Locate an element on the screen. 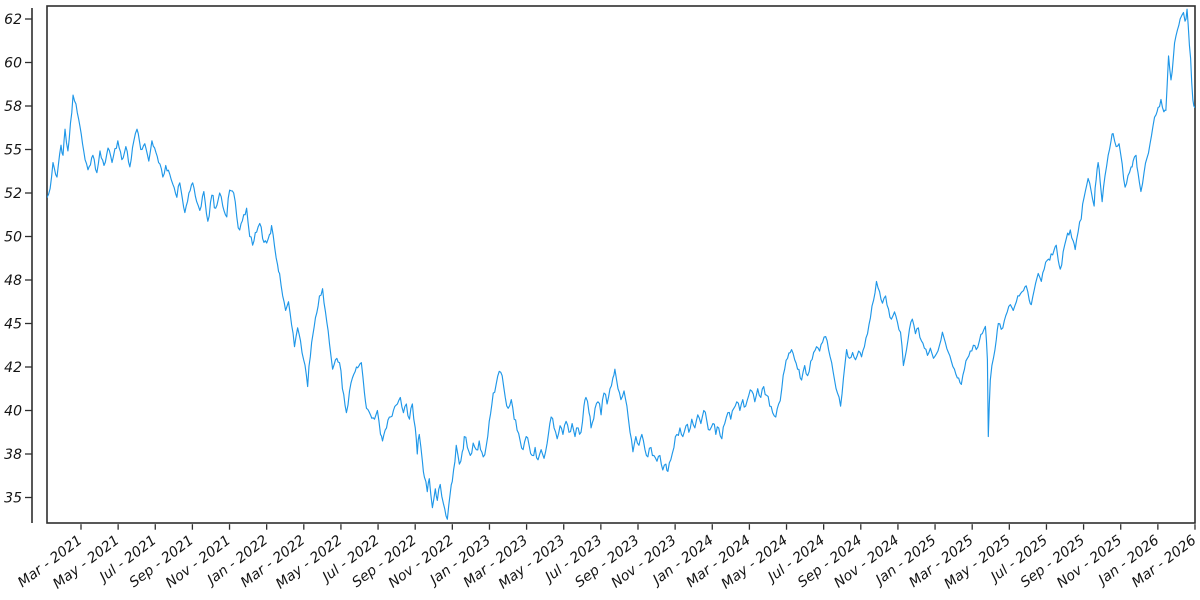  y-tick-label: 45 is located at coordinates (13, 325).